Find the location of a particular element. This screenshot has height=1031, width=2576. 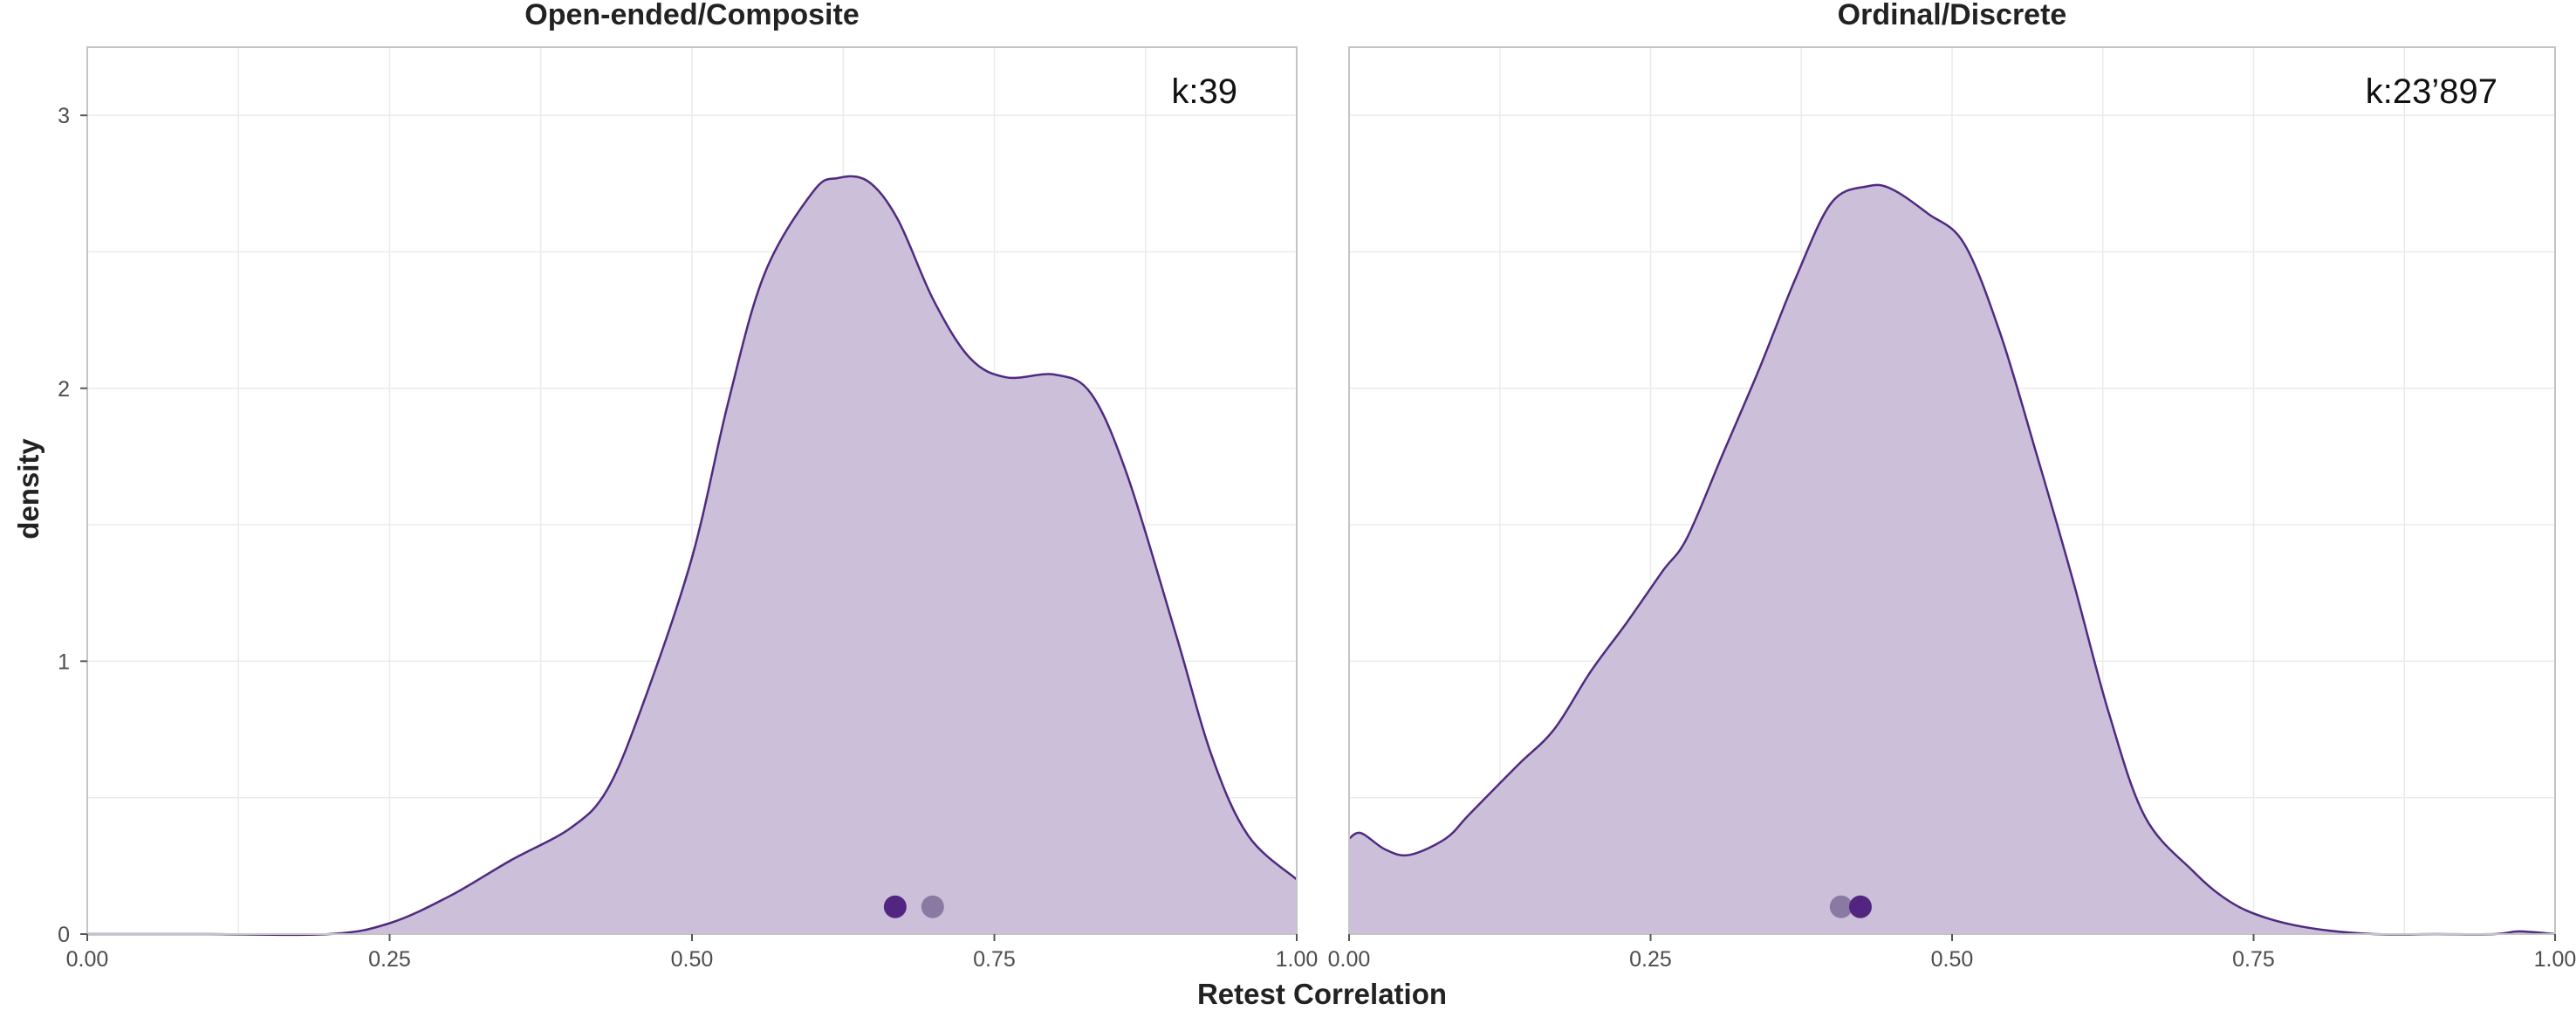

y-axis: 0 1 2 3 is located at coordinates (73, 525).